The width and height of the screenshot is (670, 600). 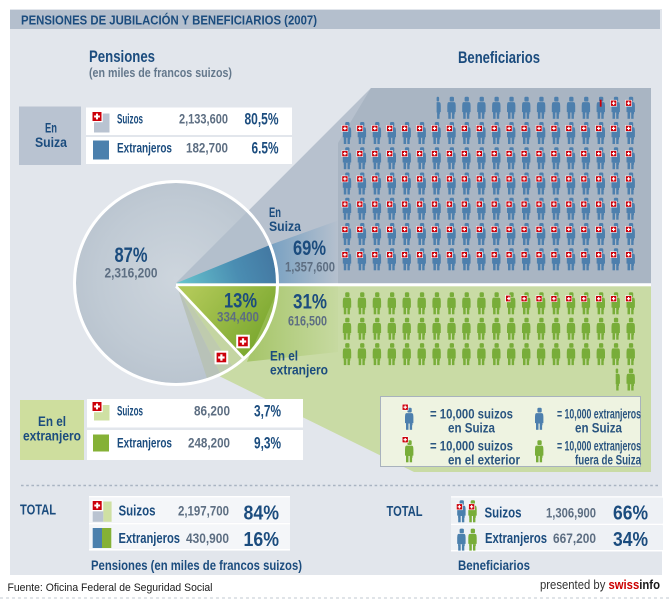 What do you see at coordinates (267, 411) in the screenshot?
I see `svg-text: 3,7%` at bounding box center [267, 411].